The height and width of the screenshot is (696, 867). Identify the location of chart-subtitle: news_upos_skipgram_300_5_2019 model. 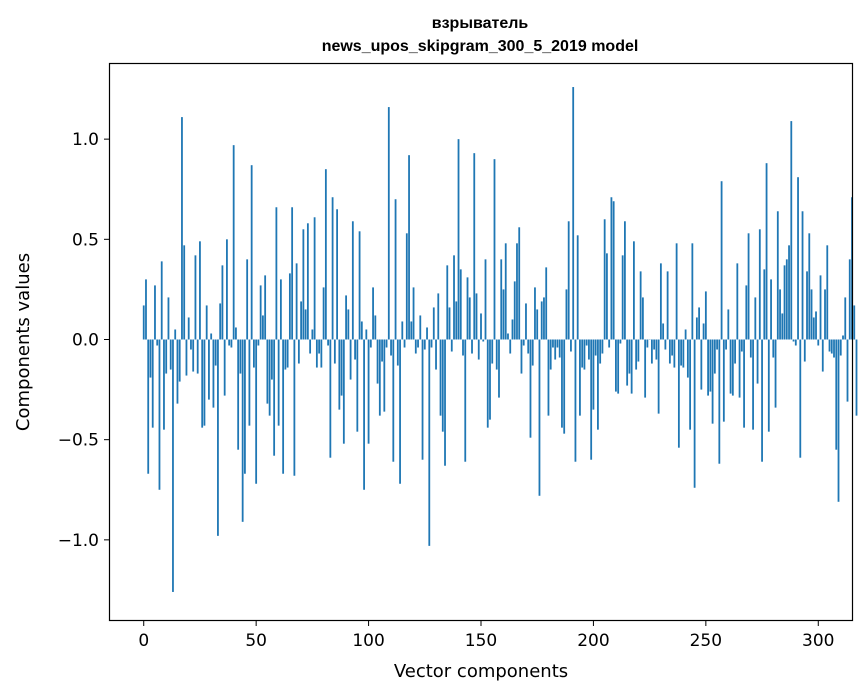
(480, 46).